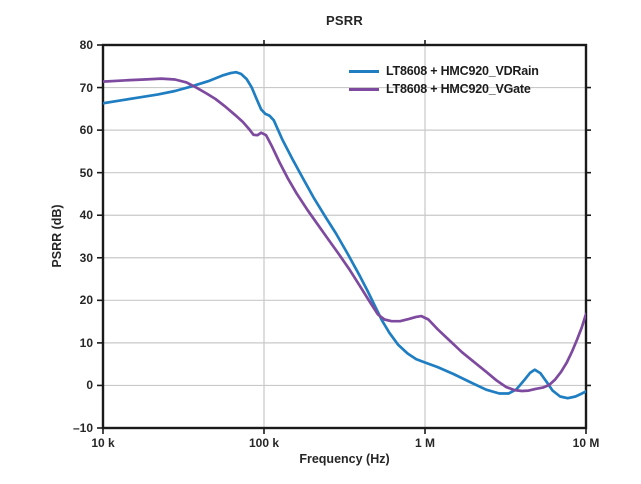  Describe the element at coordinates (103, 443) in the screenshot. I see `x-tick-label: 10 k` at that location.